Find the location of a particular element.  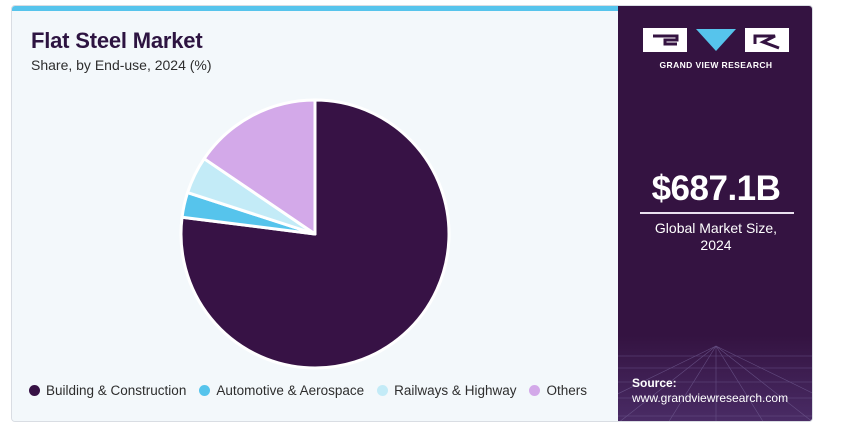

kpi-label-line2: 2024 is located at coordinates (716, 245).